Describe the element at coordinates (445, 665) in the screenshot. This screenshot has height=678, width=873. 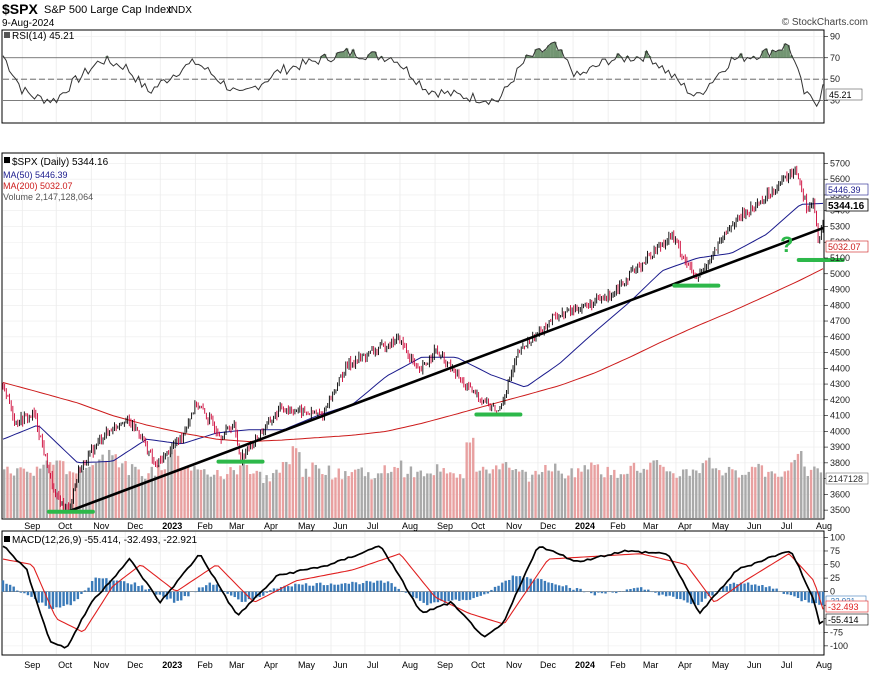
I see `macd-x-tick-label: Sep` at that location.